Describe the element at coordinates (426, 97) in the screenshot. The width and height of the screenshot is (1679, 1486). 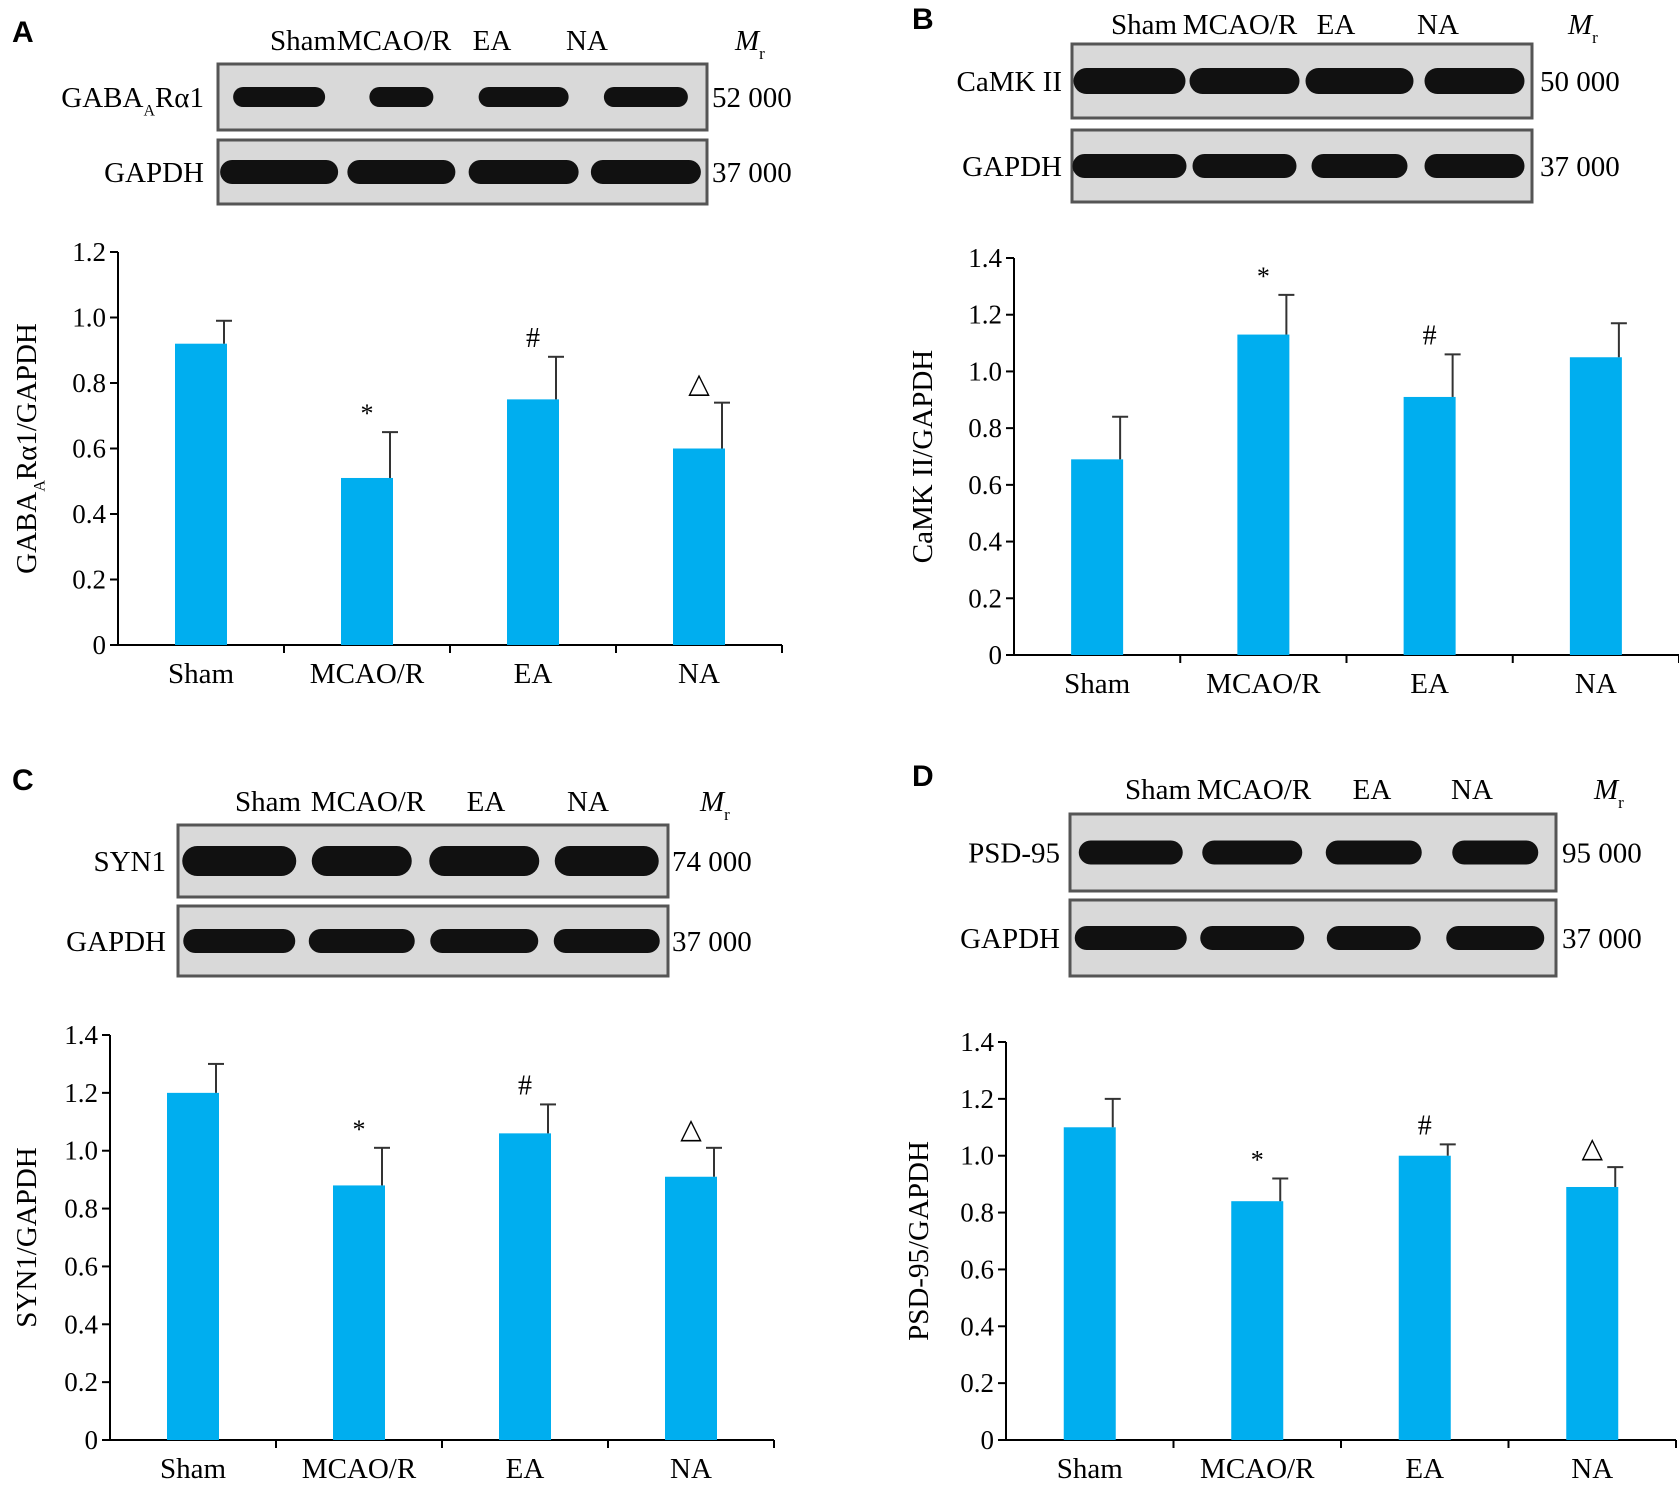
I see `blot-target: GABAARα1 52 000` at that location.